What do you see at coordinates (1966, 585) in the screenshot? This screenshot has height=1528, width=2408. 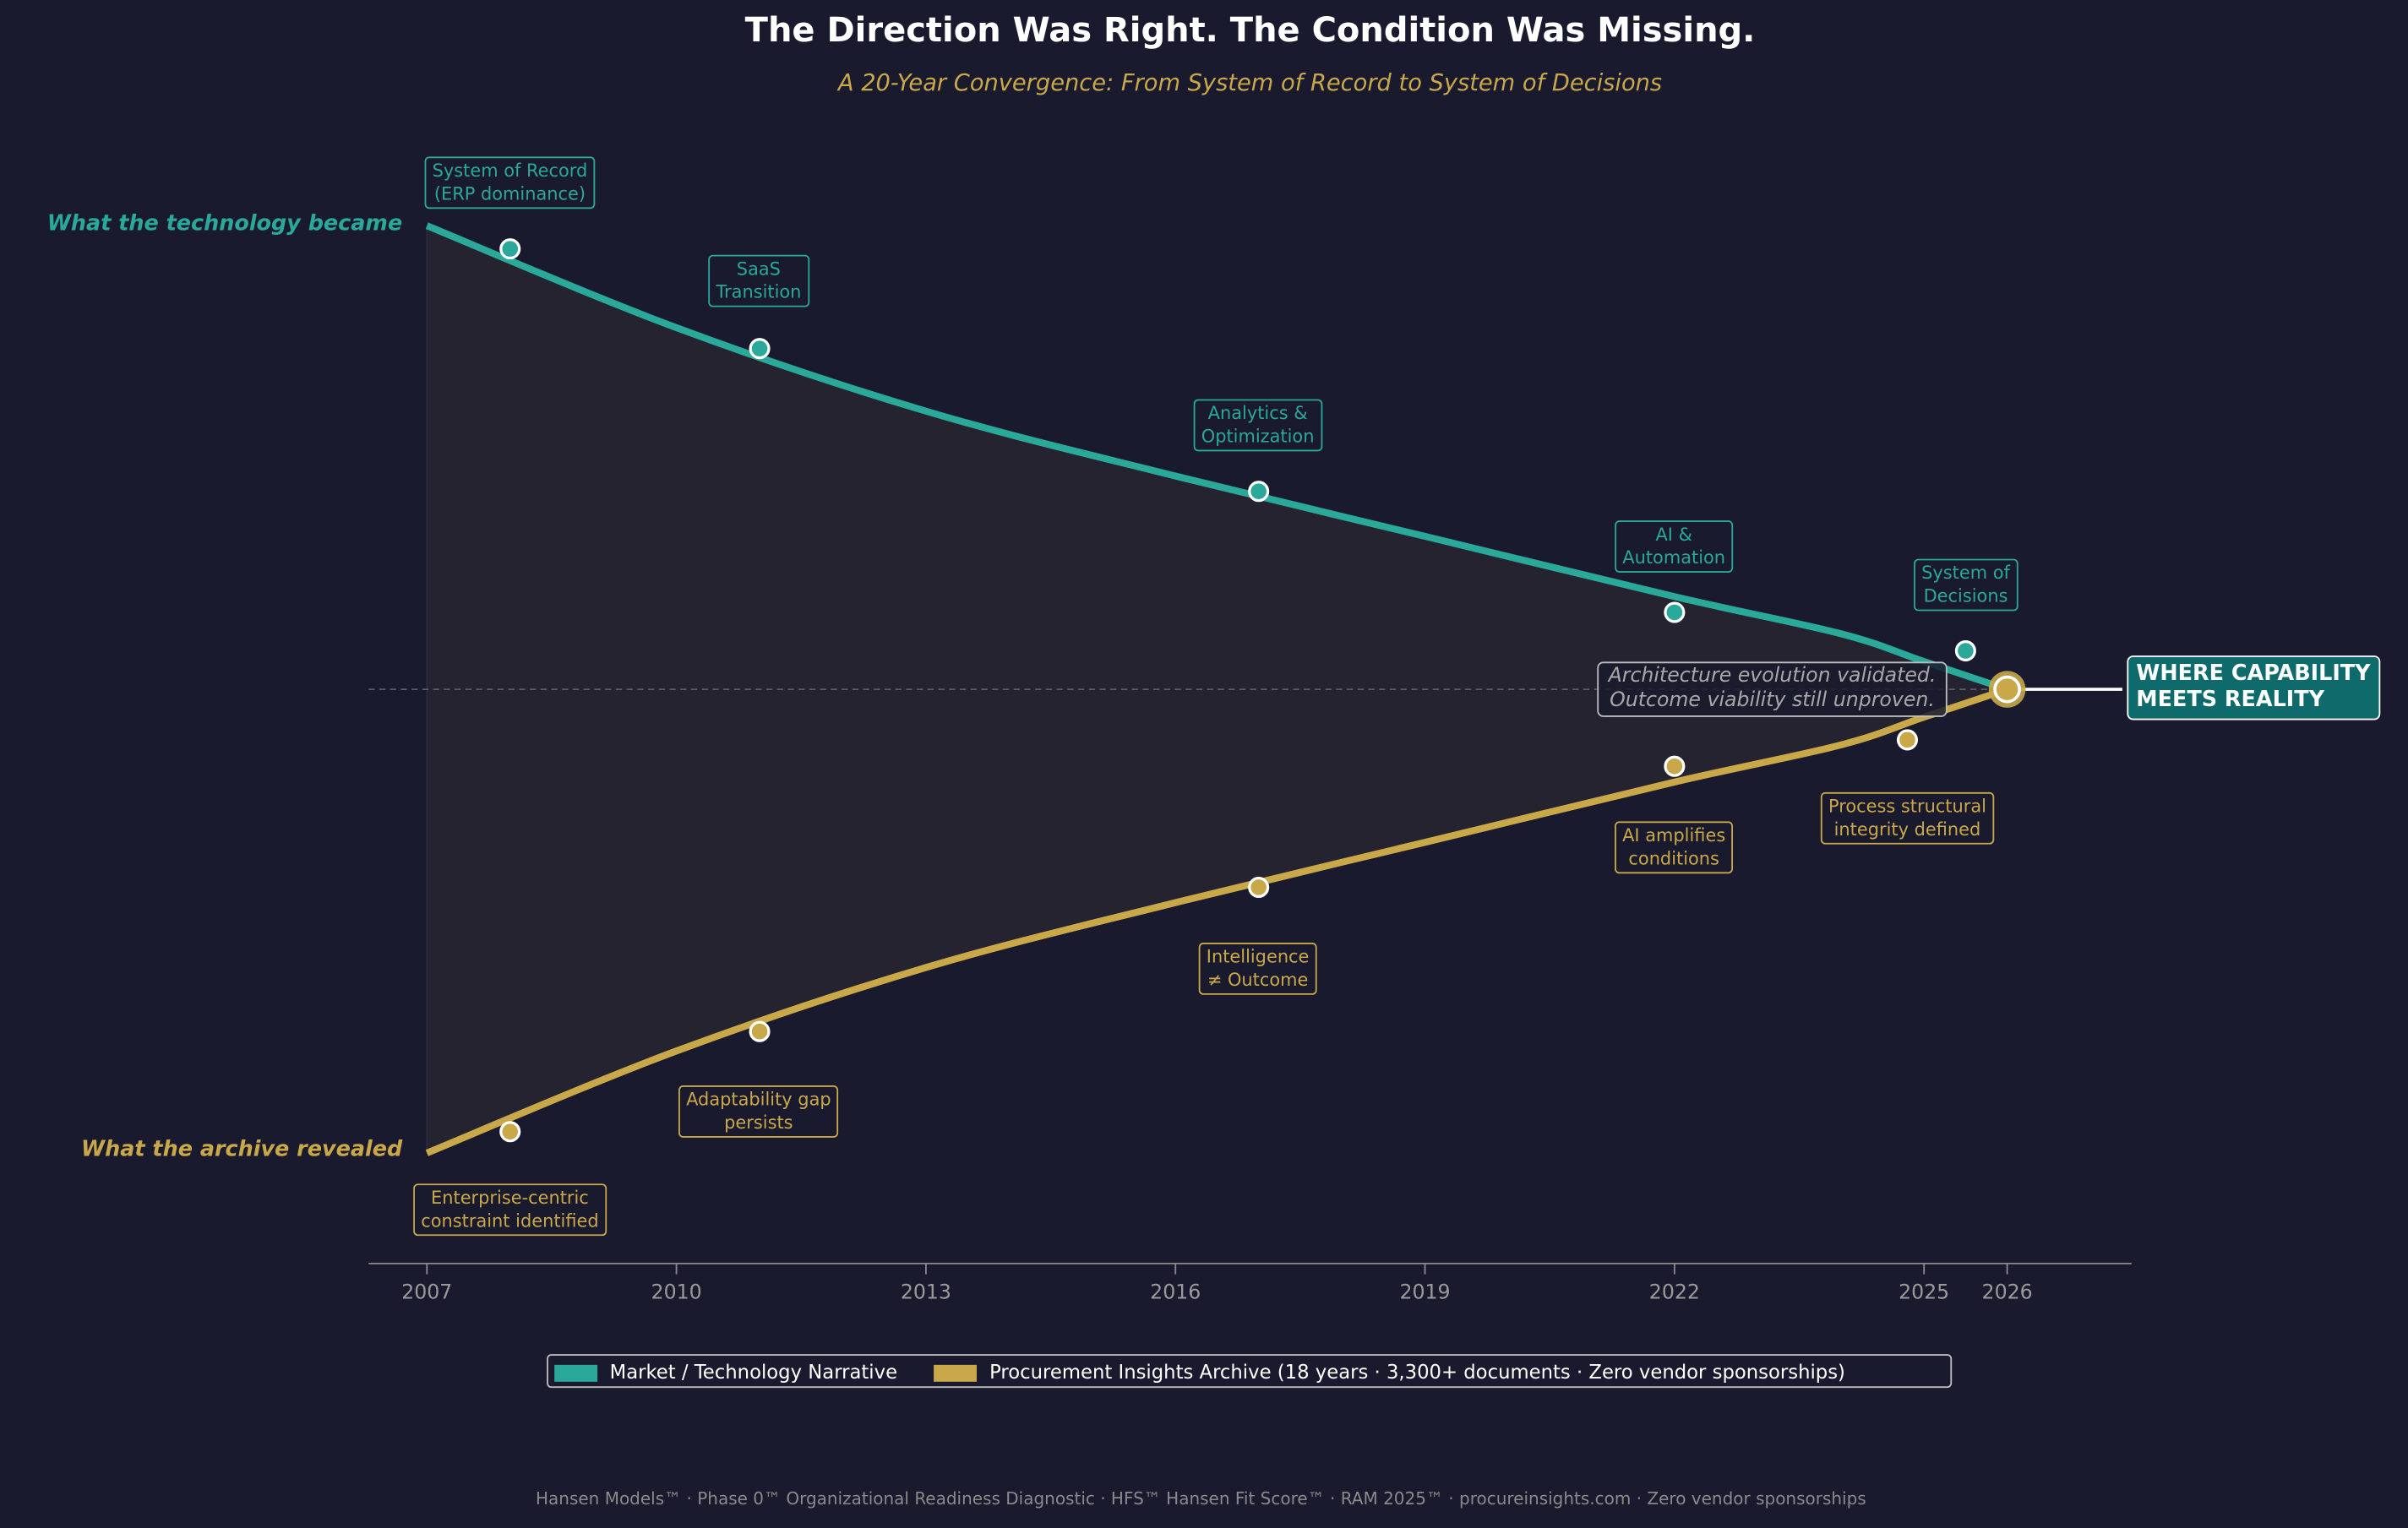 I see `tech-milestone-label: System of Decisions` at bounding box center [1966, 585].